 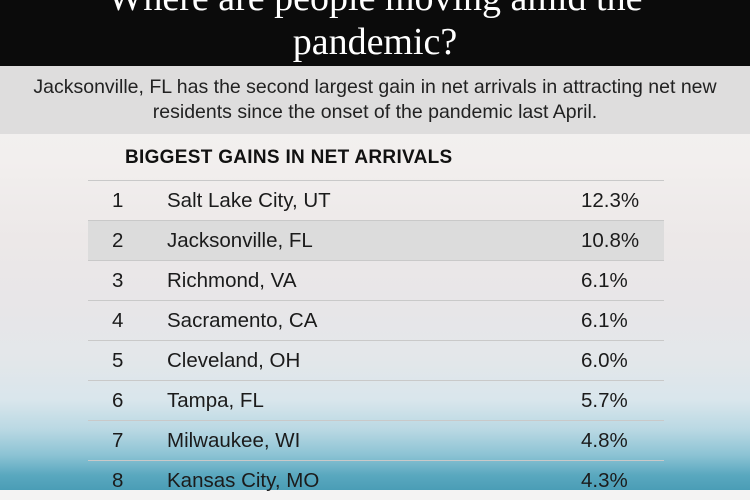 What do you see at coordinates (610, 200) in the screenshot?
I see `value-cell: 12.3%` at bounding box center [610, 200].